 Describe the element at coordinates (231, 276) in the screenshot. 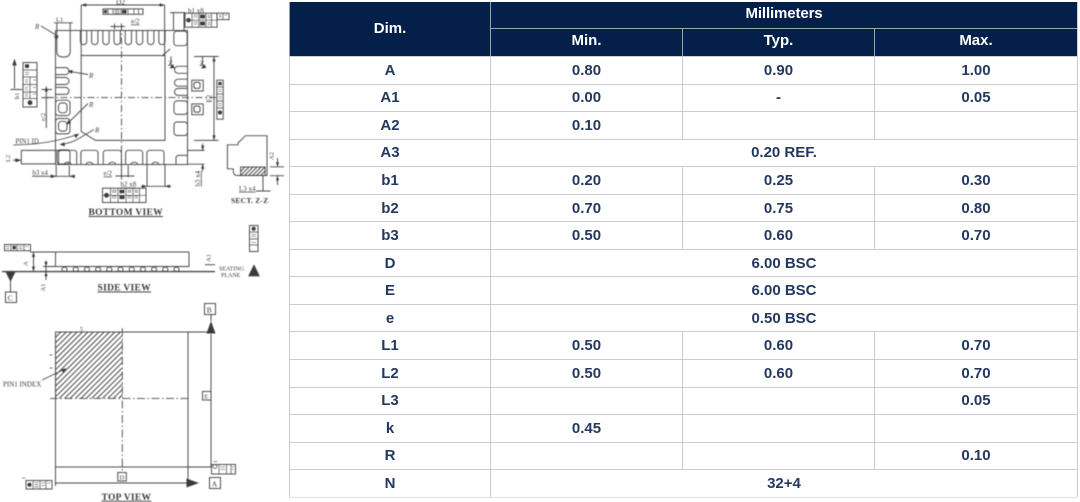

I see `svg-text: PLANE` at that location.